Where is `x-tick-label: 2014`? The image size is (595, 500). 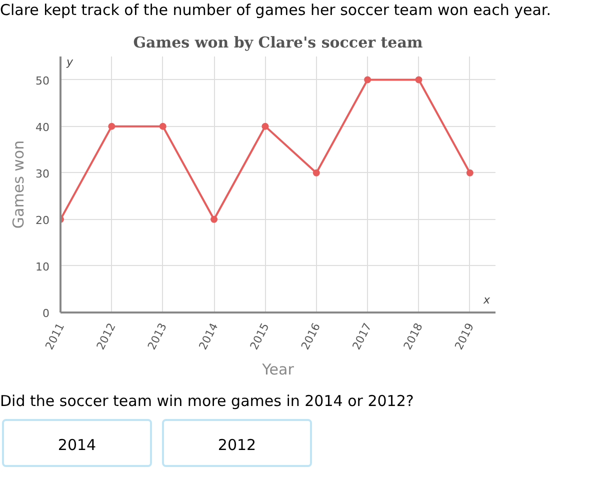
x-tick-label: 2014 is located at coordinates (208, 336).